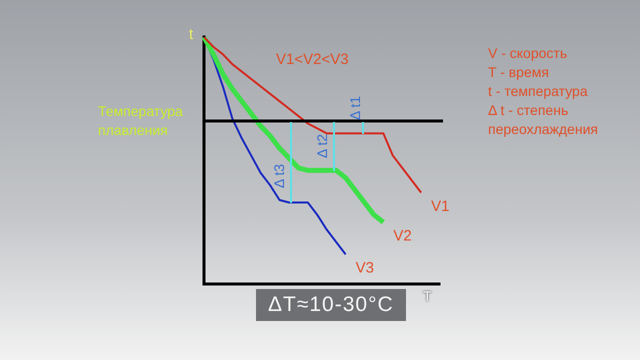  Describe the element at coordinates (365, 268) in the screenshot. I see `series-label: V3` at that location.